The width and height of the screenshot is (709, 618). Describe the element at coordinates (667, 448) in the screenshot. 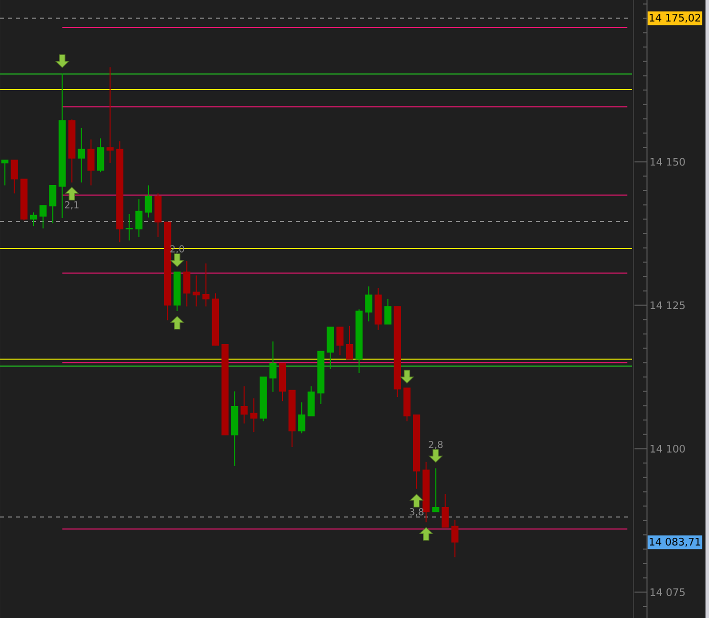

I see `y-tick-label: 14 100` at that location.